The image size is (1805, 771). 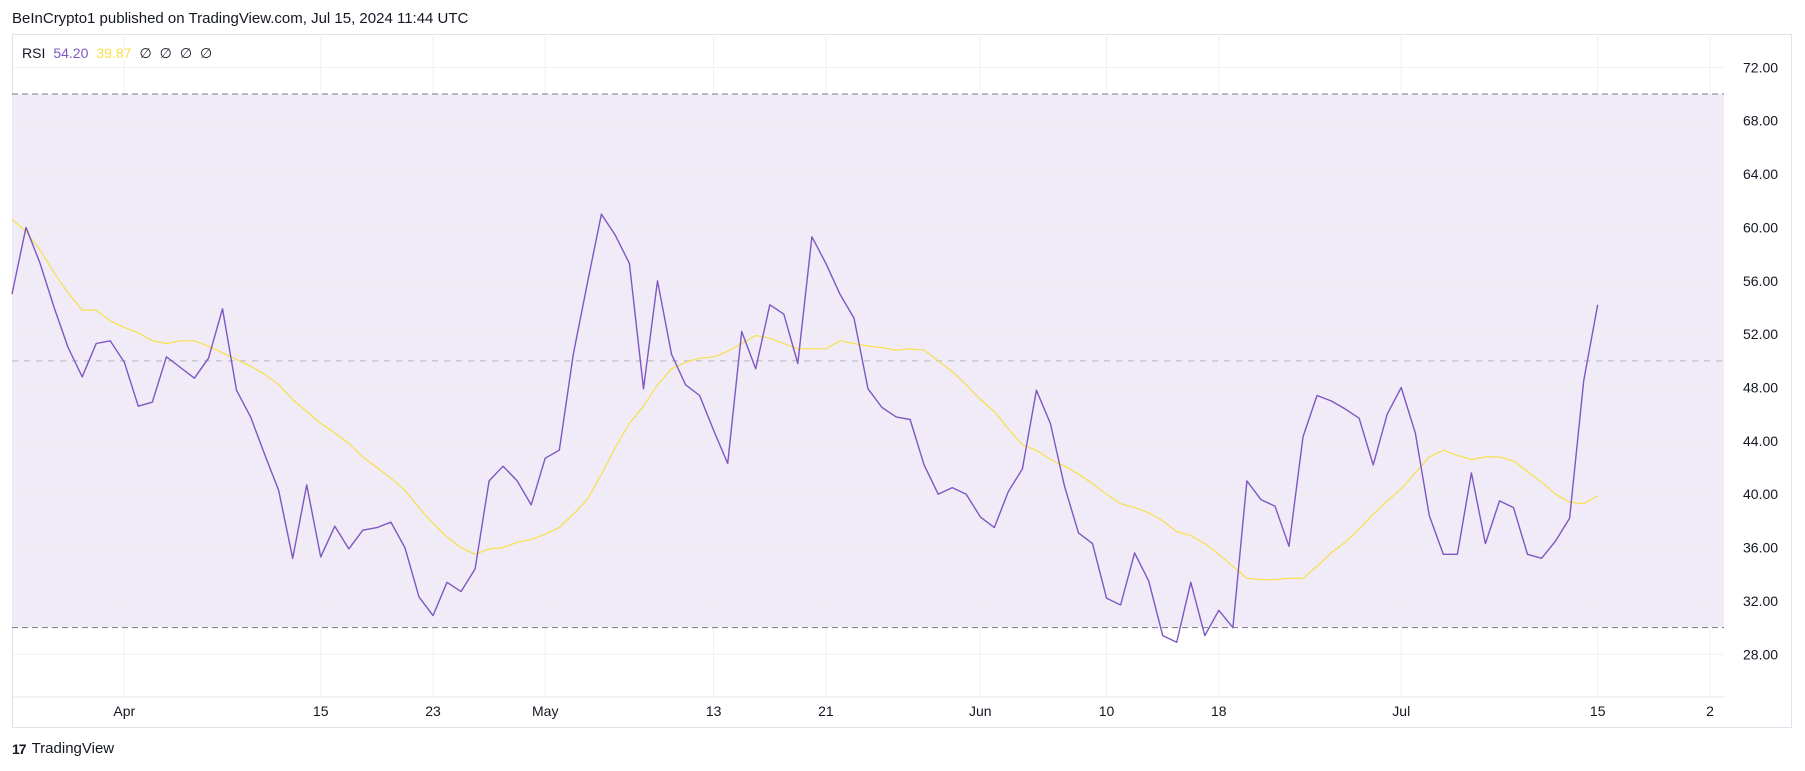 What do you see at coordinates (1760, 494) in the screenshot?
I see `y-tick-label: 40.00` at bounding box center [1760, 494].